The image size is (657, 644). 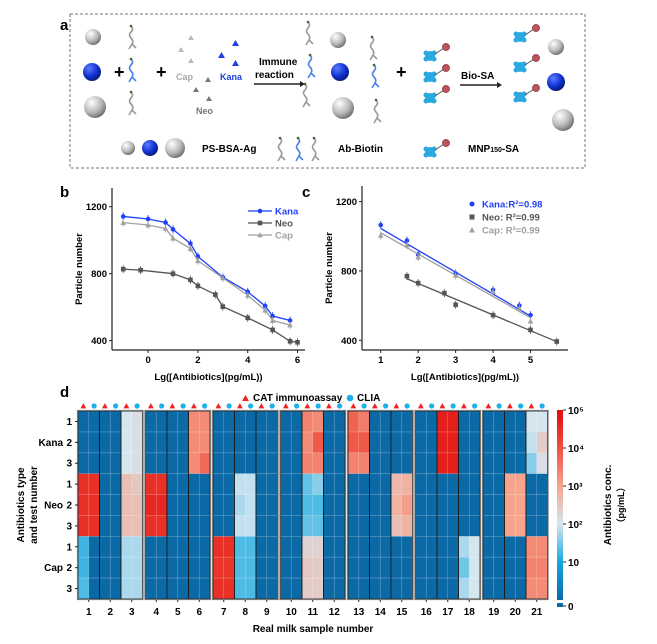 I want to click on y-tick-label: 1, so click(x=69, y=422).